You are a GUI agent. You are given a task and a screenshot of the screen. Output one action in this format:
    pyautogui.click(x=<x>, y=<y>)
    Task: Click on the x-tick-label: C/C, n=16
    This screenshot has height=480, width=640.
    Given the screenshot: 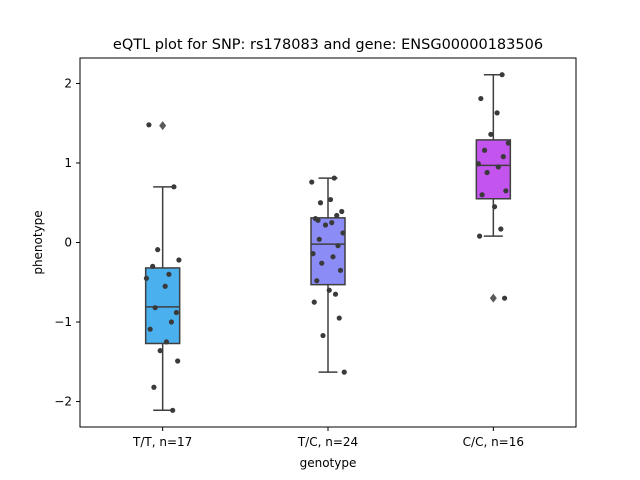 What is the action you would take?
    pyautogui.click(x=493, y=442)
    